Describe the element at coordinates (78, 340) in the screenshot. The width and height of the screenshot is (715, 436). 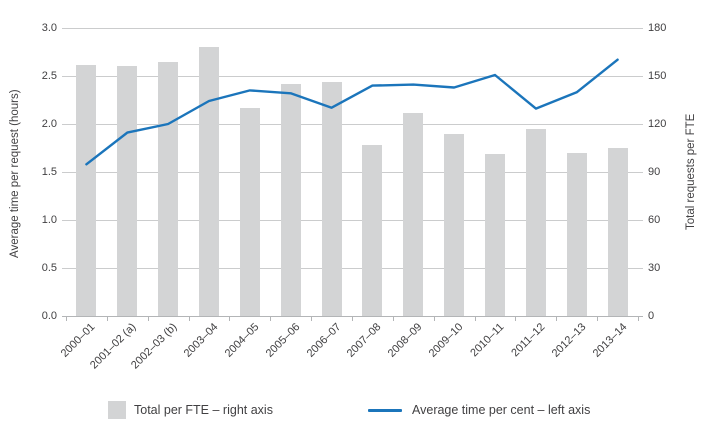
I see `x-axis-label: 2000–01` at that location.